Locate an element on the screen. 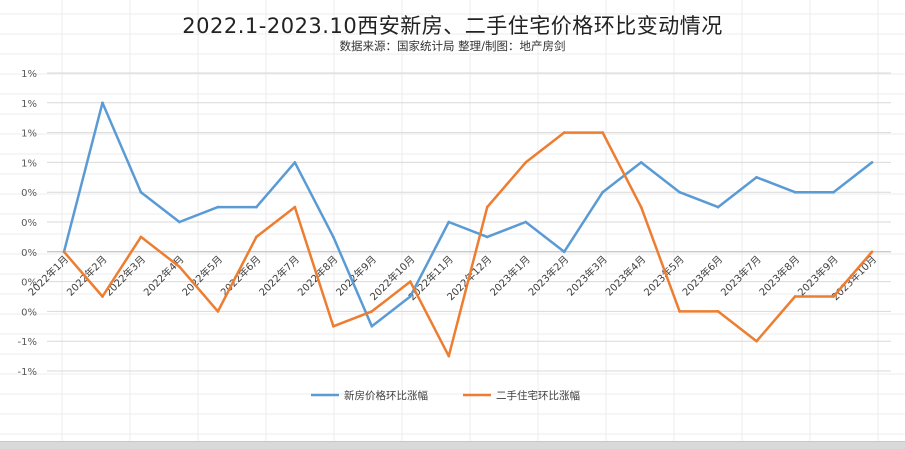 The width and height of the screenshot is (905, 449). x-tick-label: 2023年1月 is located at coordinates (510, 276).